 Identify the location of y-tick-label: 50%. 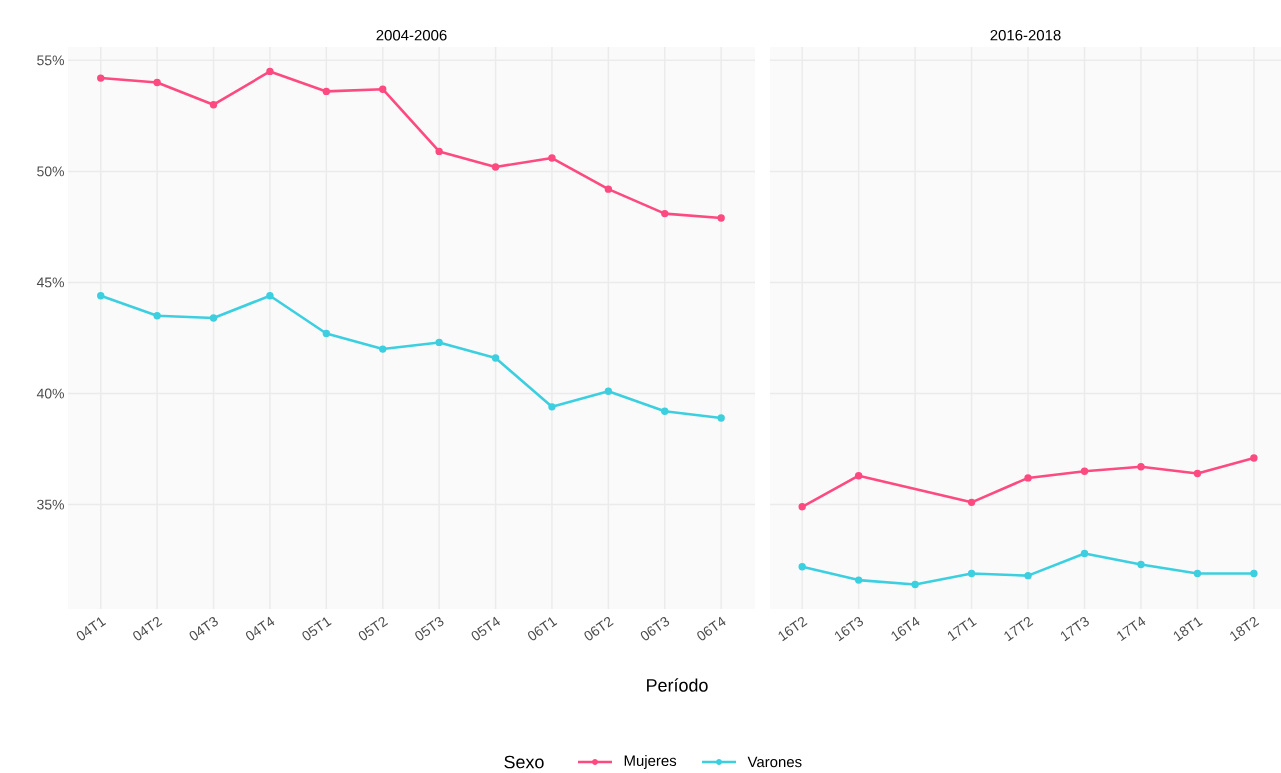
(50, 171).